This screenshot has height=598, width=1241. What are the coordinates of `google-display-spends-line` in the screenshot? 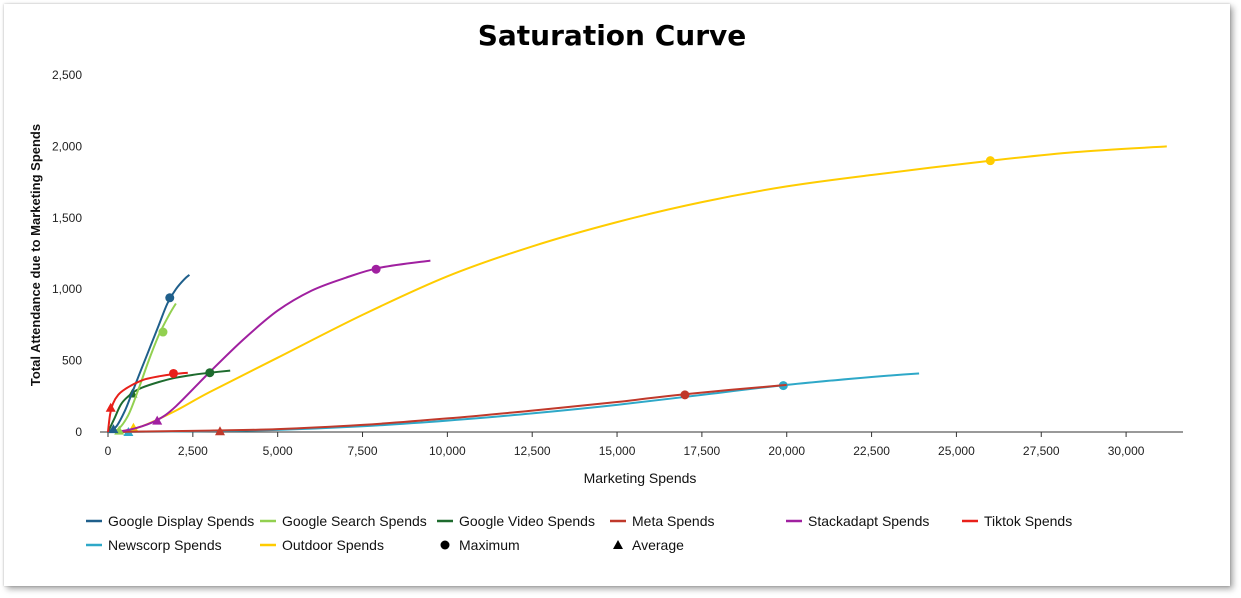 It's located at (149, 353).